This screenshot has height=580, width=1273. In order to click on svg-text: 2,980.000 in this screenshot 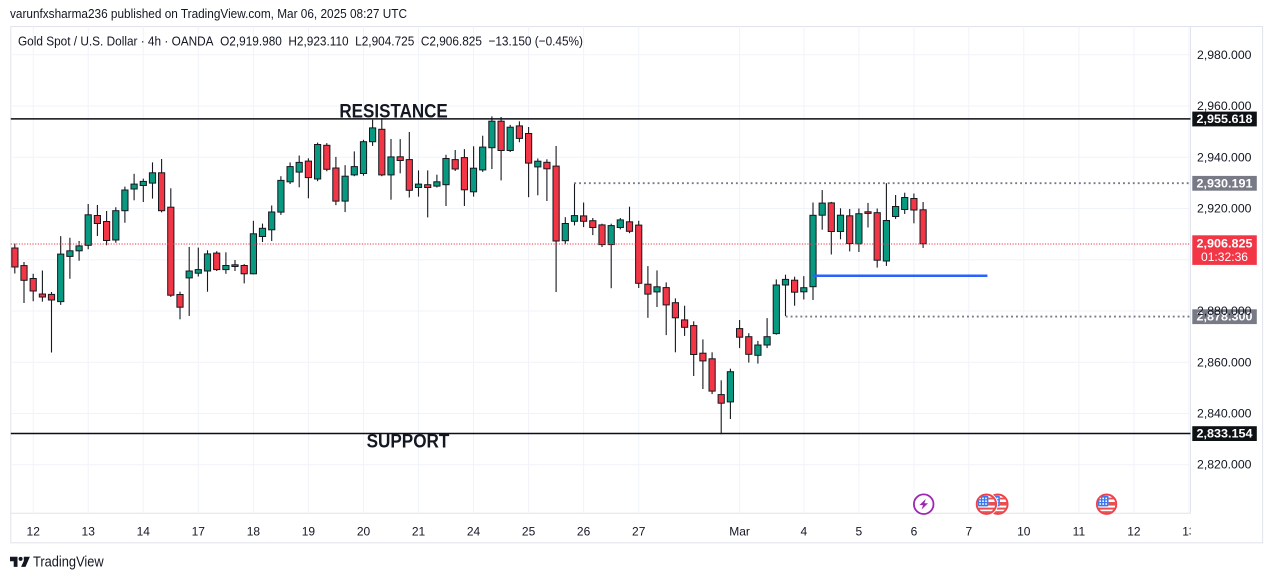, I will do `click(1224, 55)`.